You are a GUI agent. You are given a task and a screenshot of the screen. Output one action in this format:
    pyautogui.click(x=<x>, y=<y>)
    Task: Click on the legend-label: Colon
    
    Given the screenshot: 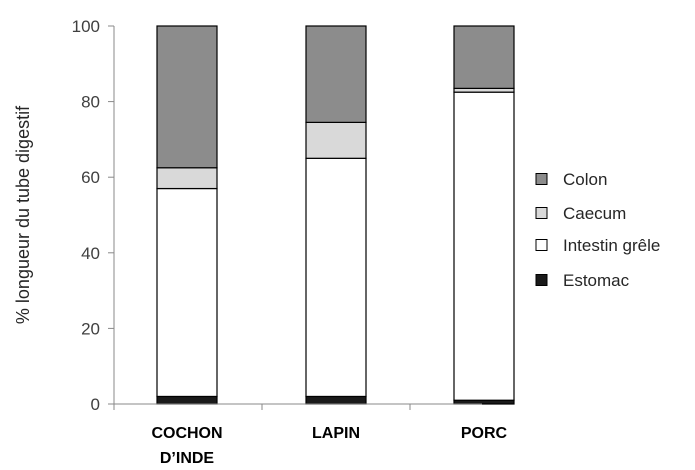 What is the action you would take?
    pyautogui.click(x=585, y=179)
    